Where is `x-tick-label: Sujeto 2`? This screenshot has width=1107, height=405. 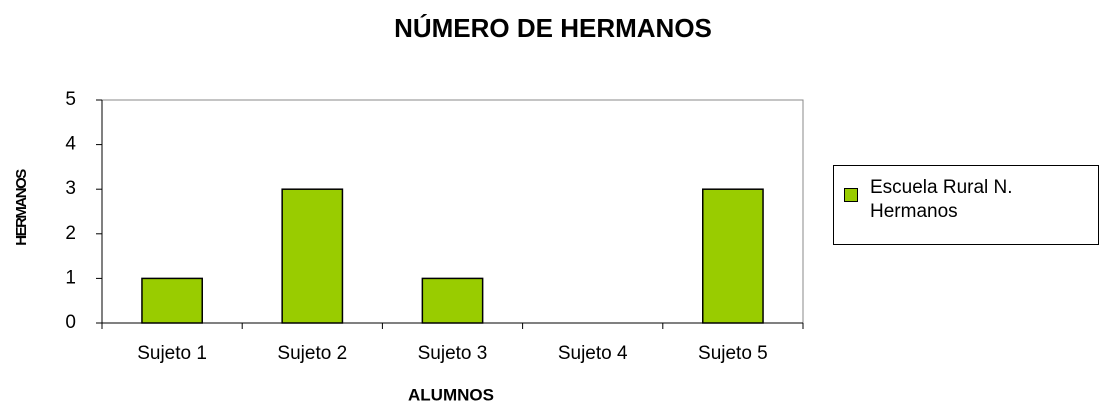
x-tick-label: Sujeto 2 is located at coordinates (312, 353).